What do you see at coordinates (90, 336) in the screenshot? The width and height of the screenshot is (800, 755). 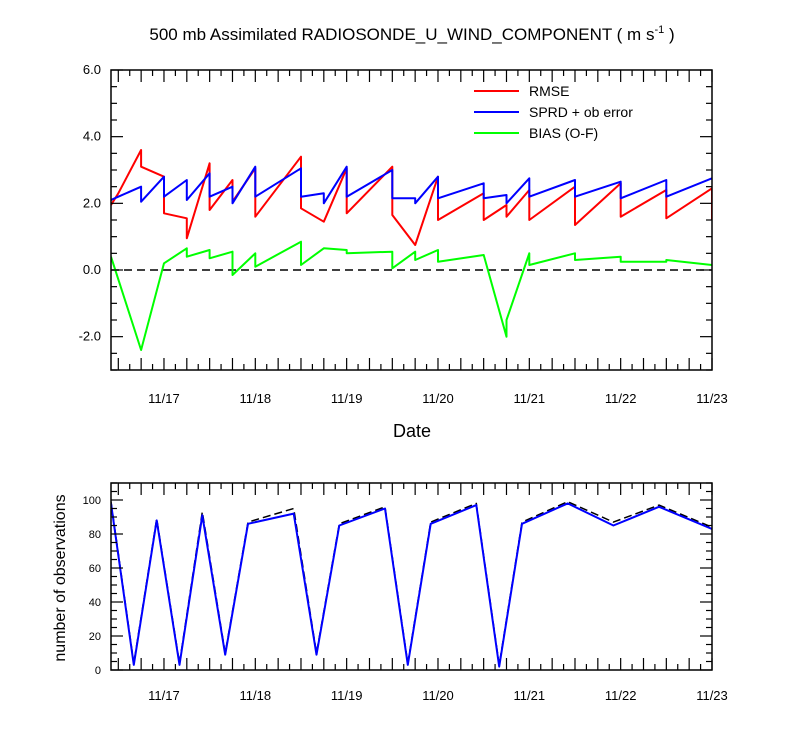 I see `top-y-tick-label: -2.0` at bounding box center [90, 336].